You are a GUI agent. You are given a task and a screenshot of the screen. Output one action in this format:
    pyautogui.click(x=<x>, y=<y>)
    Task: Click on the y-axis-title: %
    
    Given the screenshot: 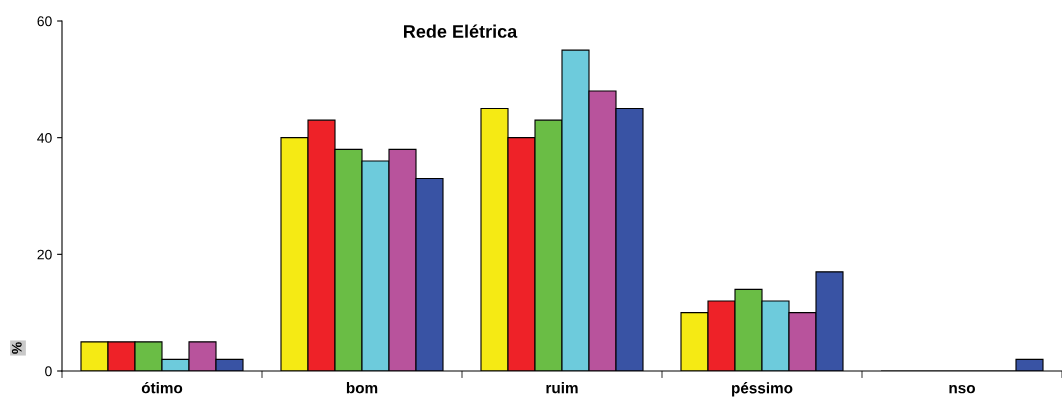 What is the action you would take?
    pyautogui.click(x=16, y=348)
    